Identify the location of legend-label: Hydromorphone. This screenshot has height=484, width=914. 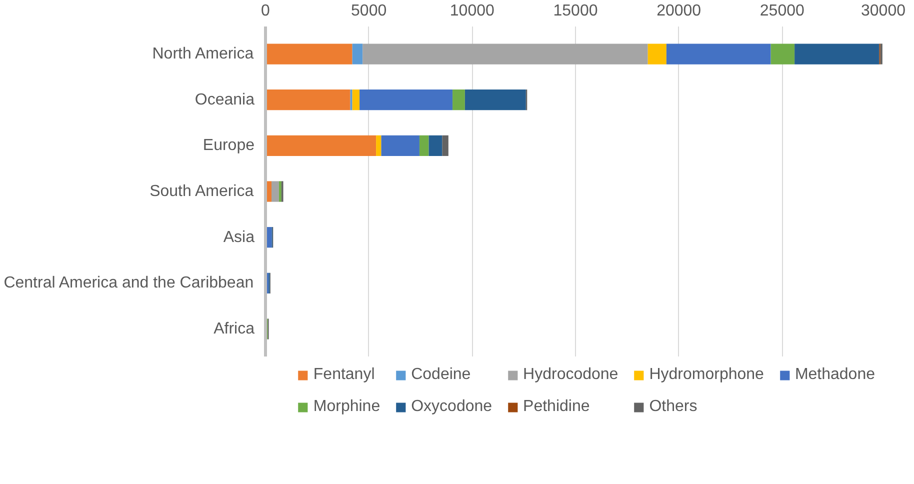
(706, 375).